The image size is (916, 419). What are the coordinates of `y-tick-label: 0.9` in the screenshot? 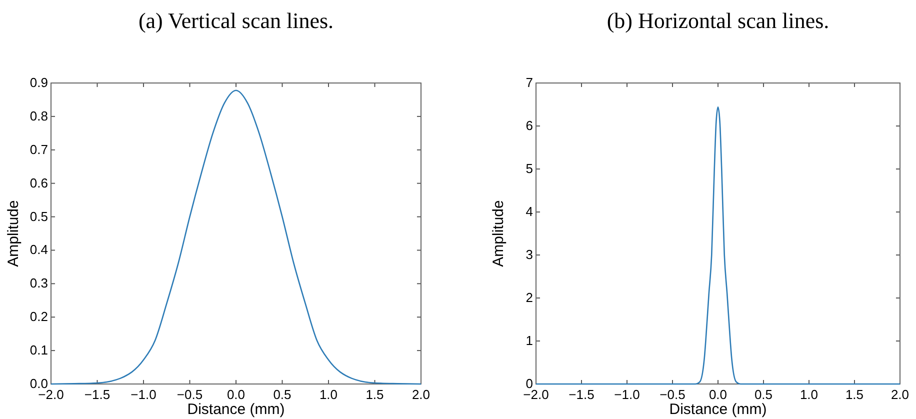 It's located at (39, 82).